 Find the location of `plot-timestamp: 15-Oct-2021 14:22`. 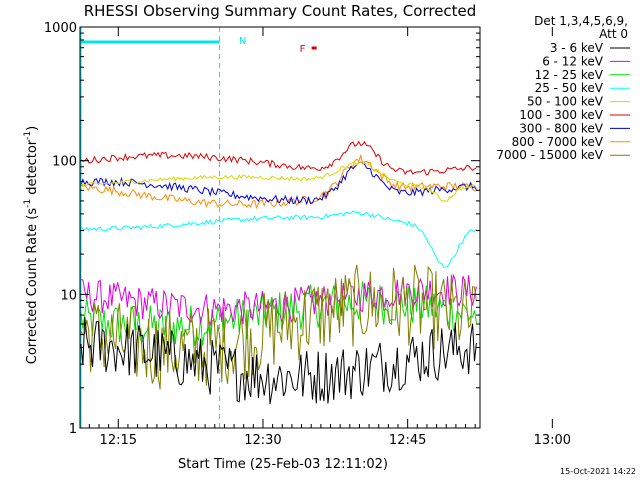

plot-timestamp: 15-Oct-2021 14:22 is located at coordinates (598, 471).